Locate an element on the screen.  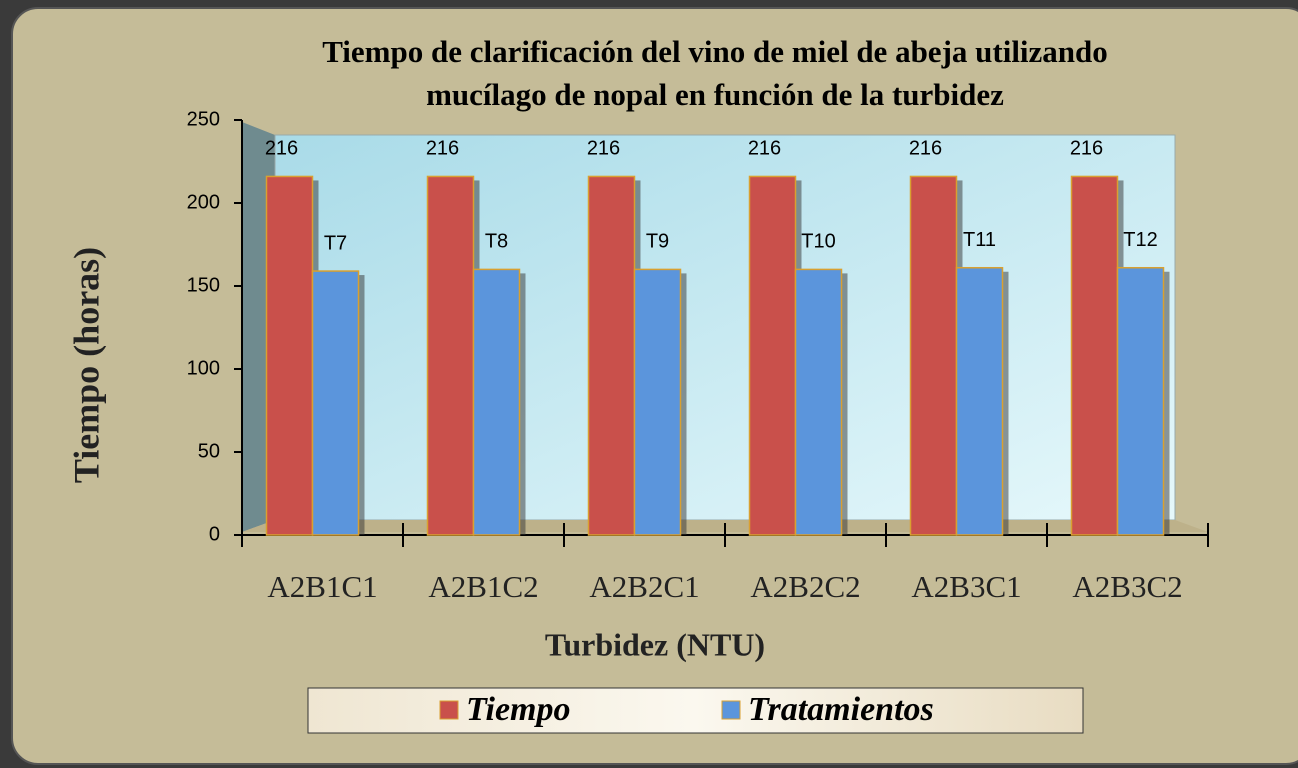
legend is located at coordinates (695, 710).